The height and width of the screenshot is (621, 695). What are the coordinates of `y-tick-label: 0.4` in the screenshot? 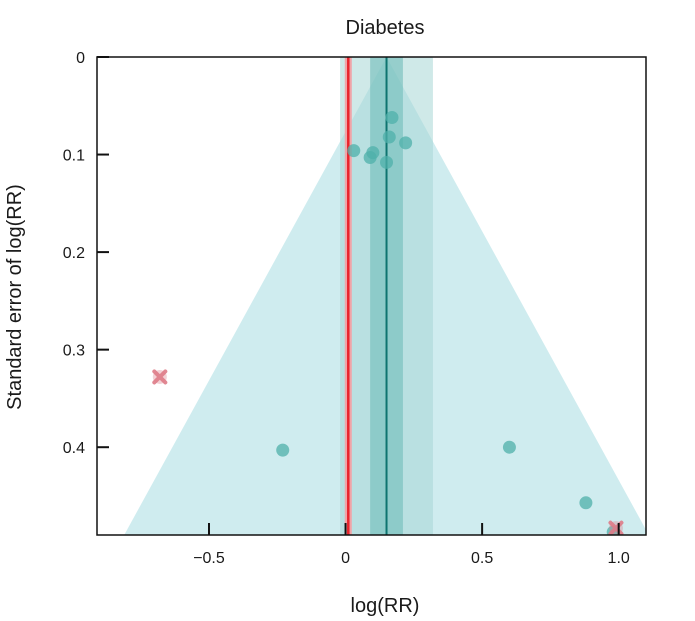 It's located at (74, 448).